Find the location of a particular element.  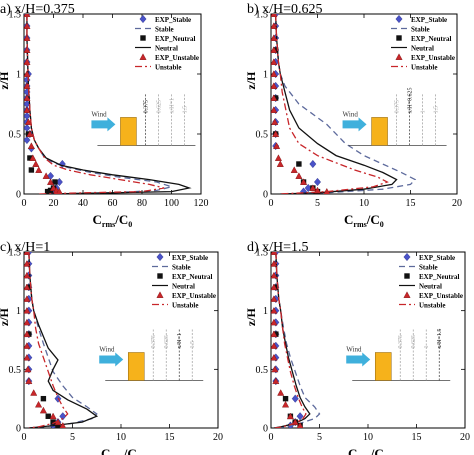

legend-label: EXP_Unstable is located at coordinates (194, 296).